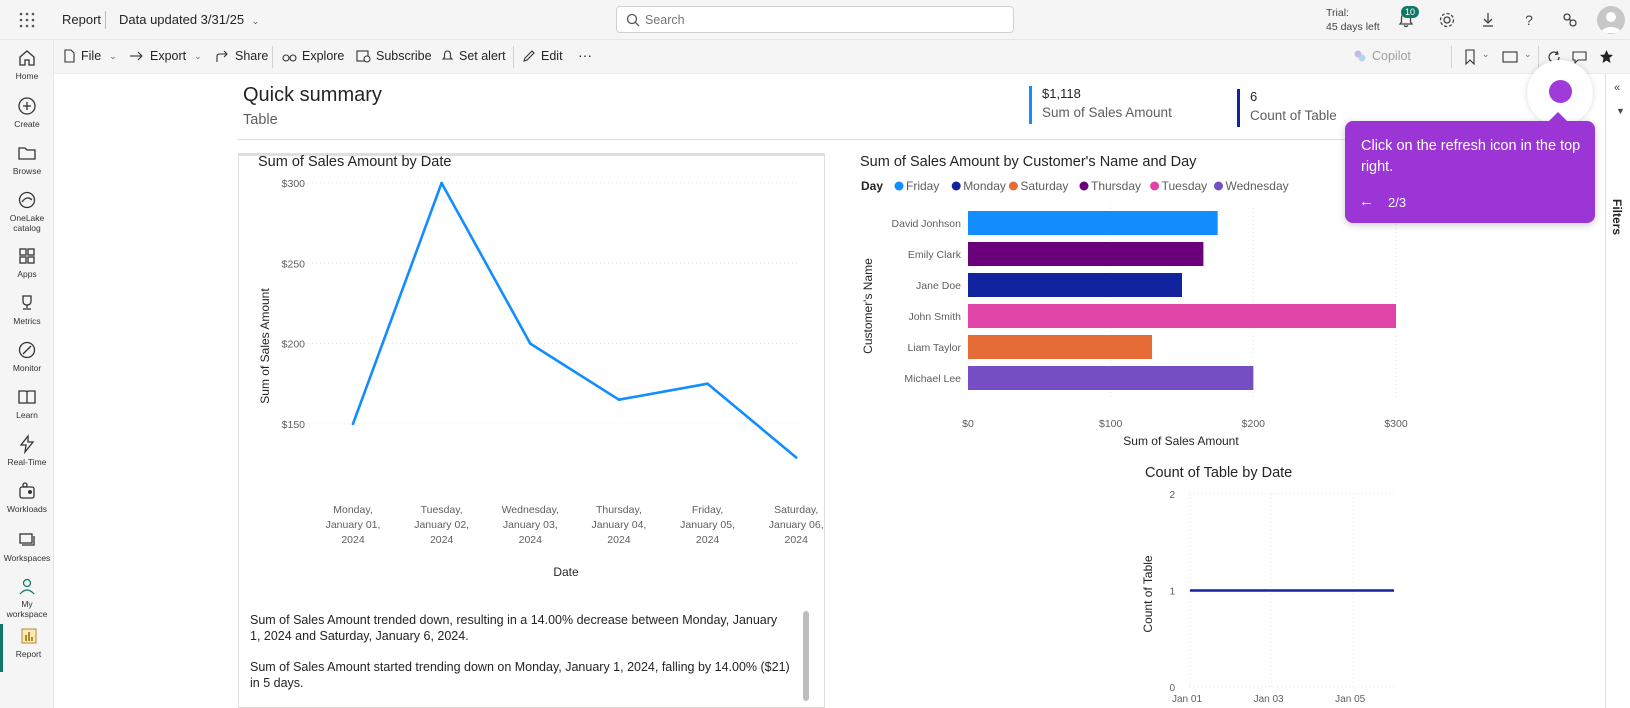 This screenshot has width=1630, height=708. Describe the element at coordinates (1579, 57) in the screenshot. I see `comment-icon` at that location.